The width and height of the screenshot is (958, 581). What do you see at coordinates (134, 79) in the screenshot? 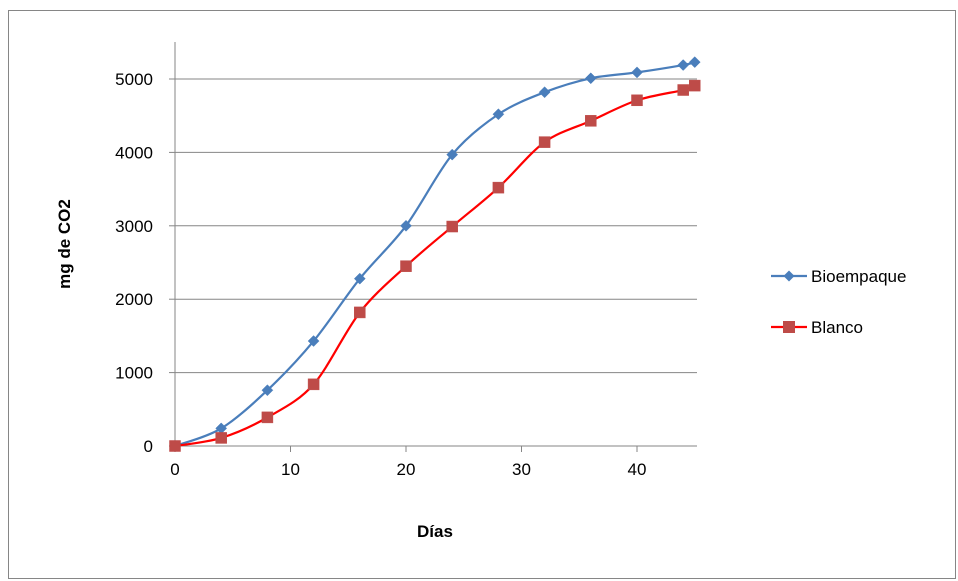
I see `y-tick-label-5000: 5000` at bounding box center [134, 79].